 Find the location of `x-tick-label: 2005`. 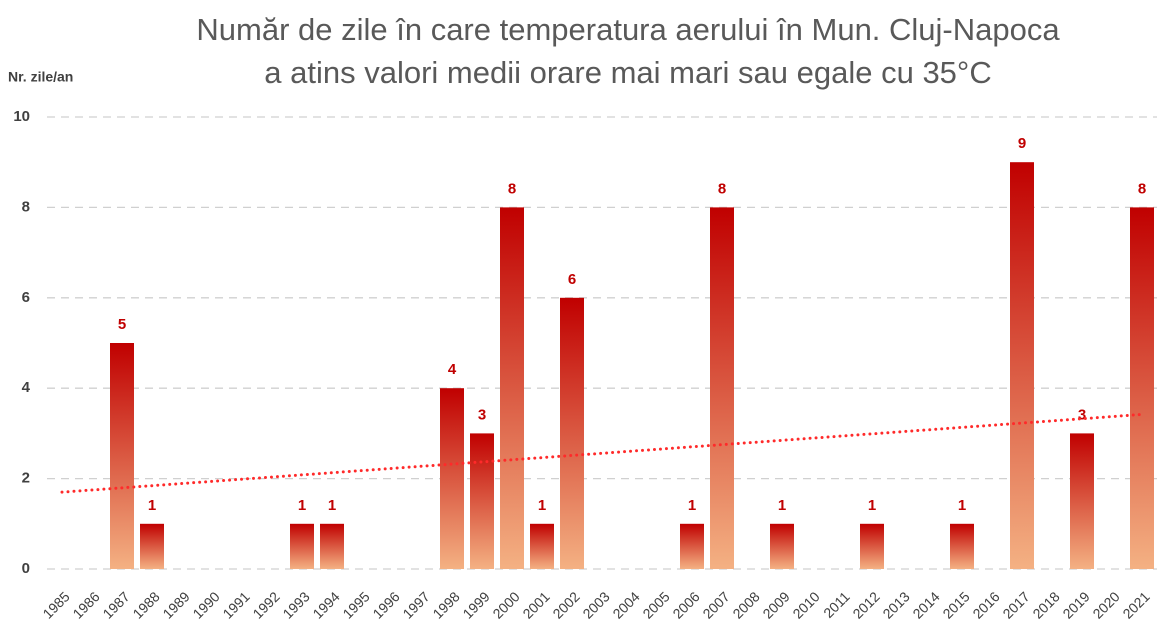

x-tick-label: 2005 is located at coordinates (655, 603).